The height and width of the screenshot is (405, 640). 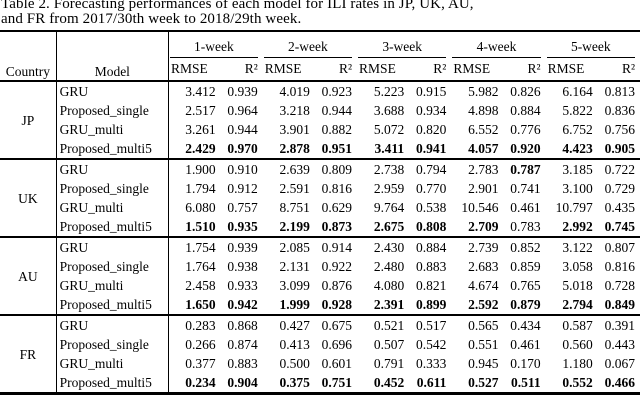 I want to click on rmse-value: 2.675, so click(x=389, y=226).